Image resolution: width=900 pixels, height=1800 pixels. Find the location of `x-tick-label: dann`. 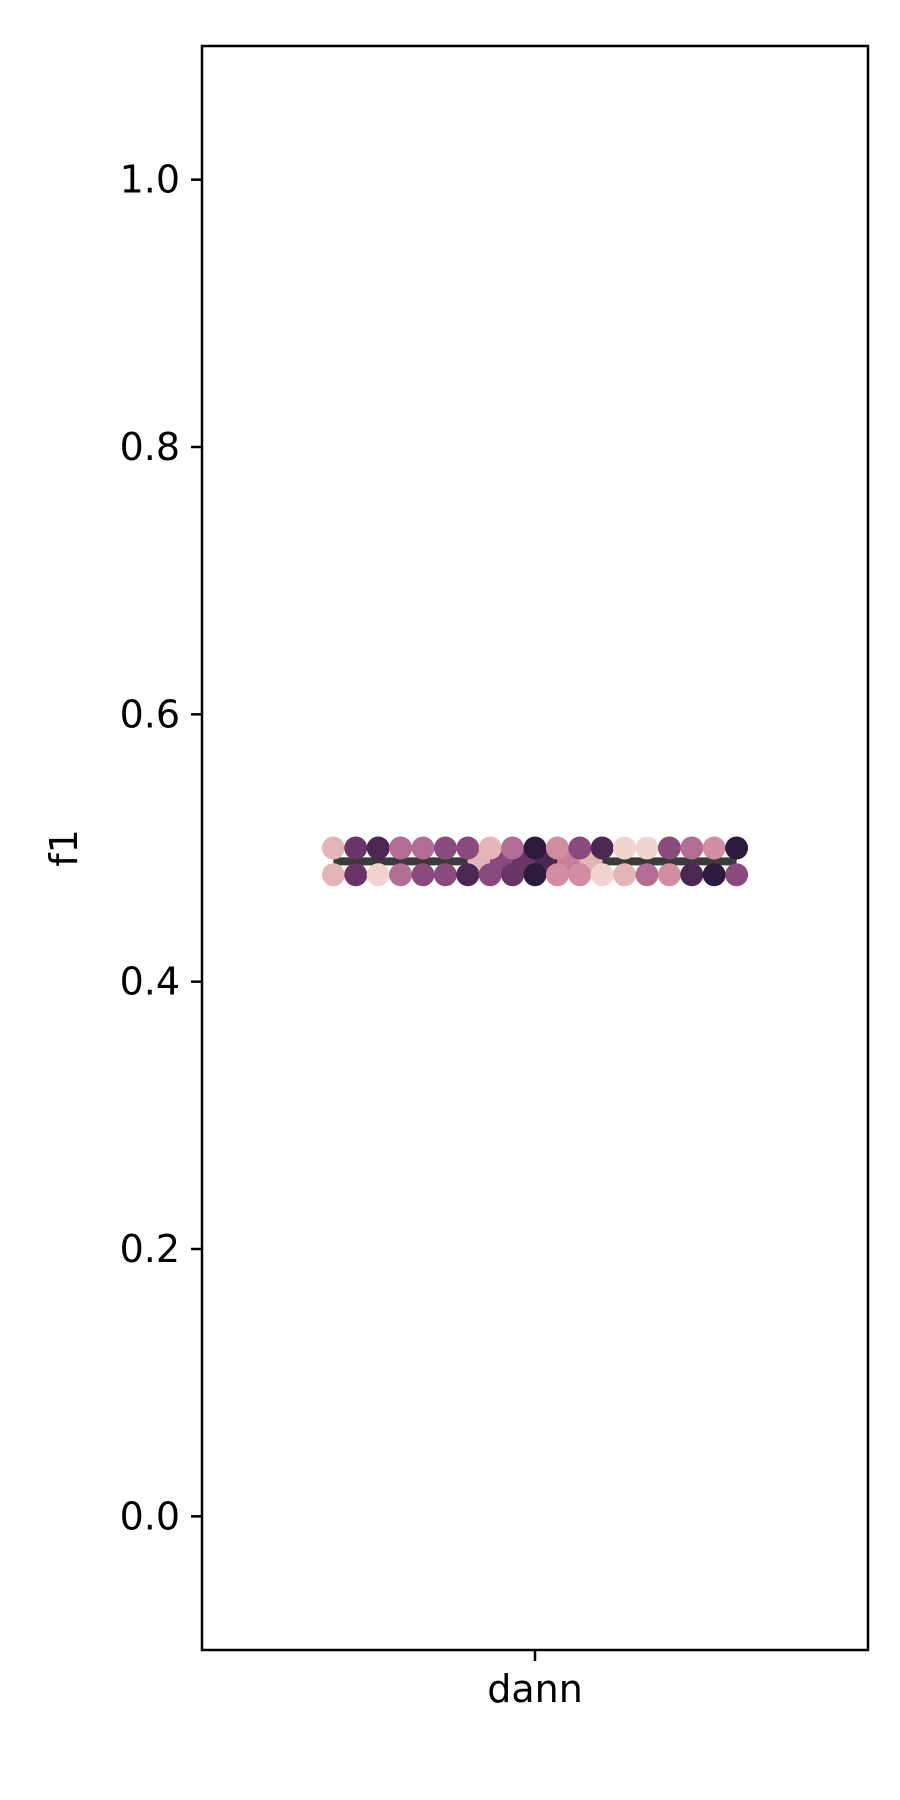

x-tick-label: dann is located at coordinates (535, 1689).